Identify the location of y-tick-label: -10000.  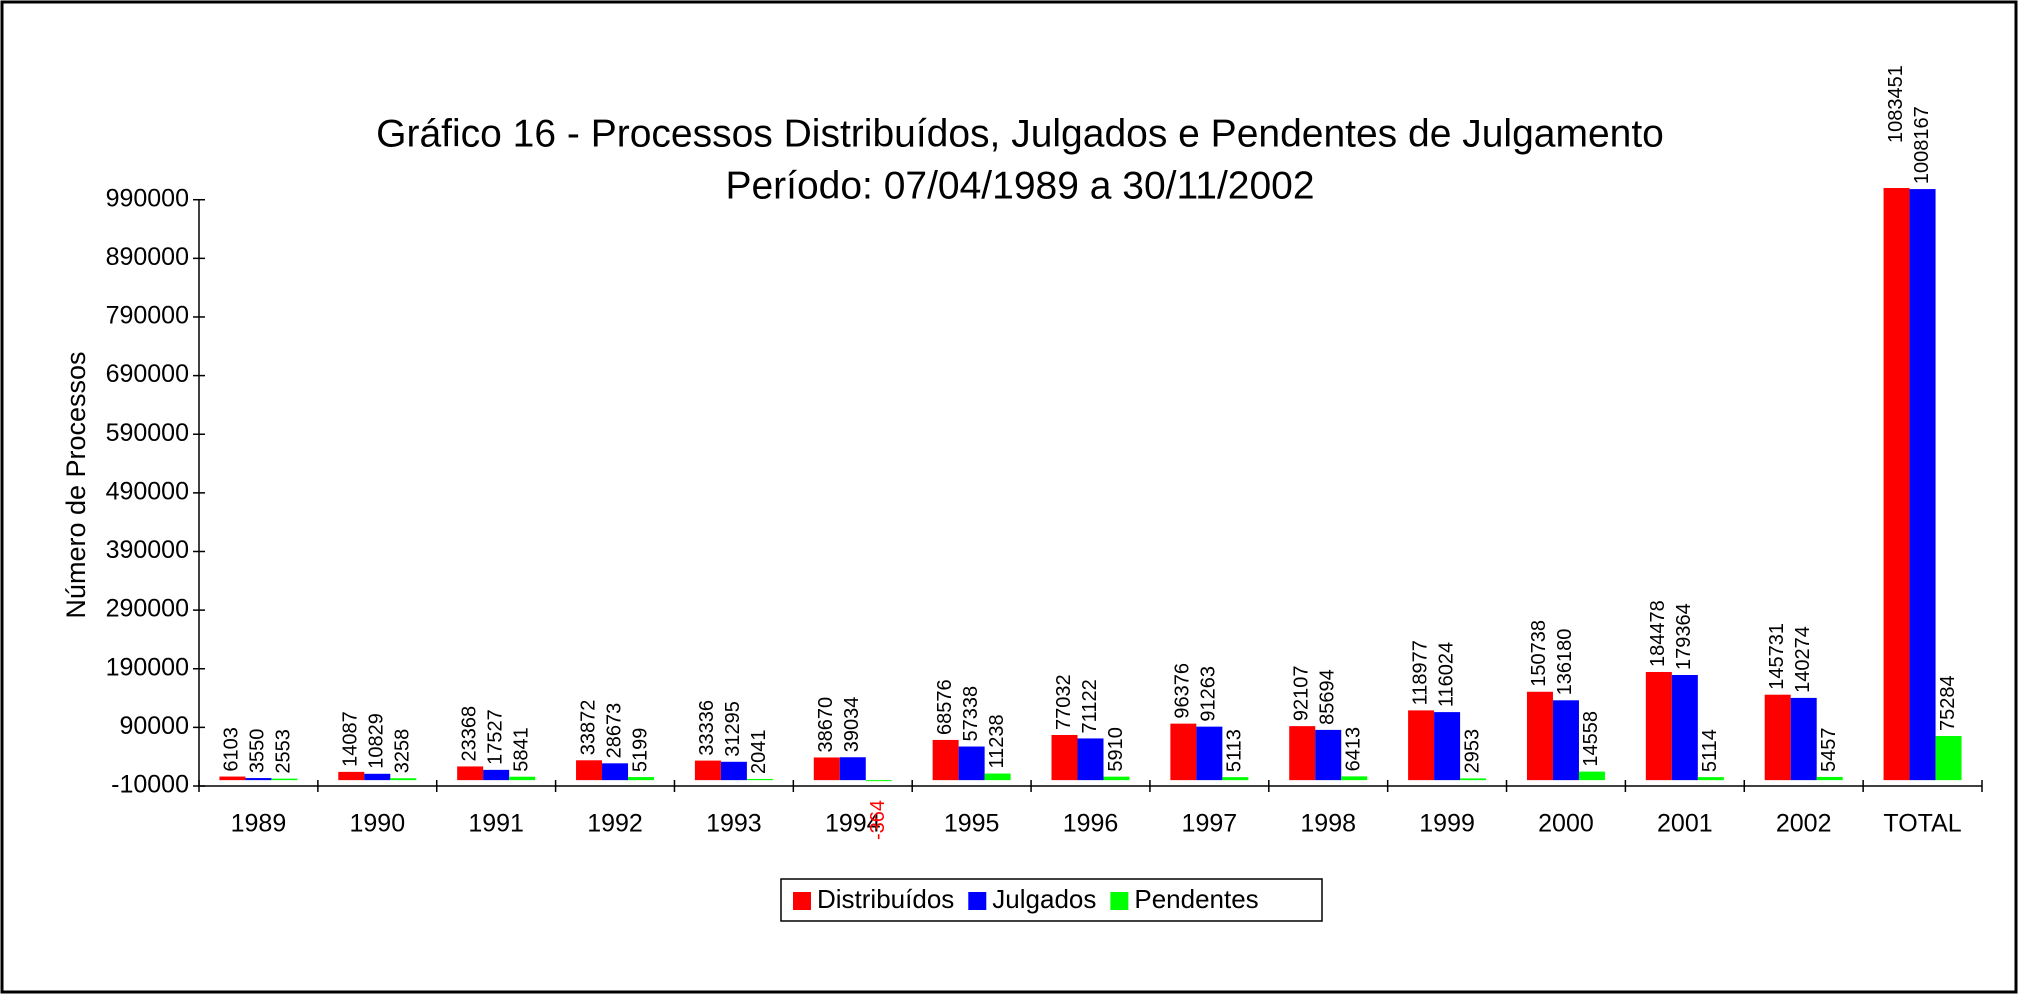
(150, 785).